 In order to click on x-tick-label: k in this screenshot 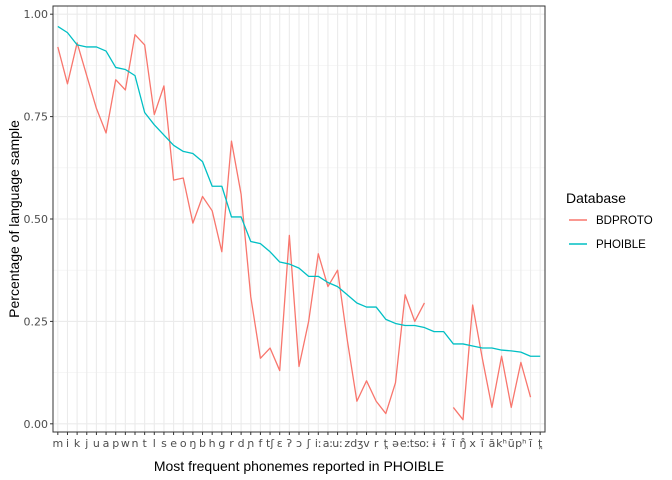, I will do `click(77, 443)`.